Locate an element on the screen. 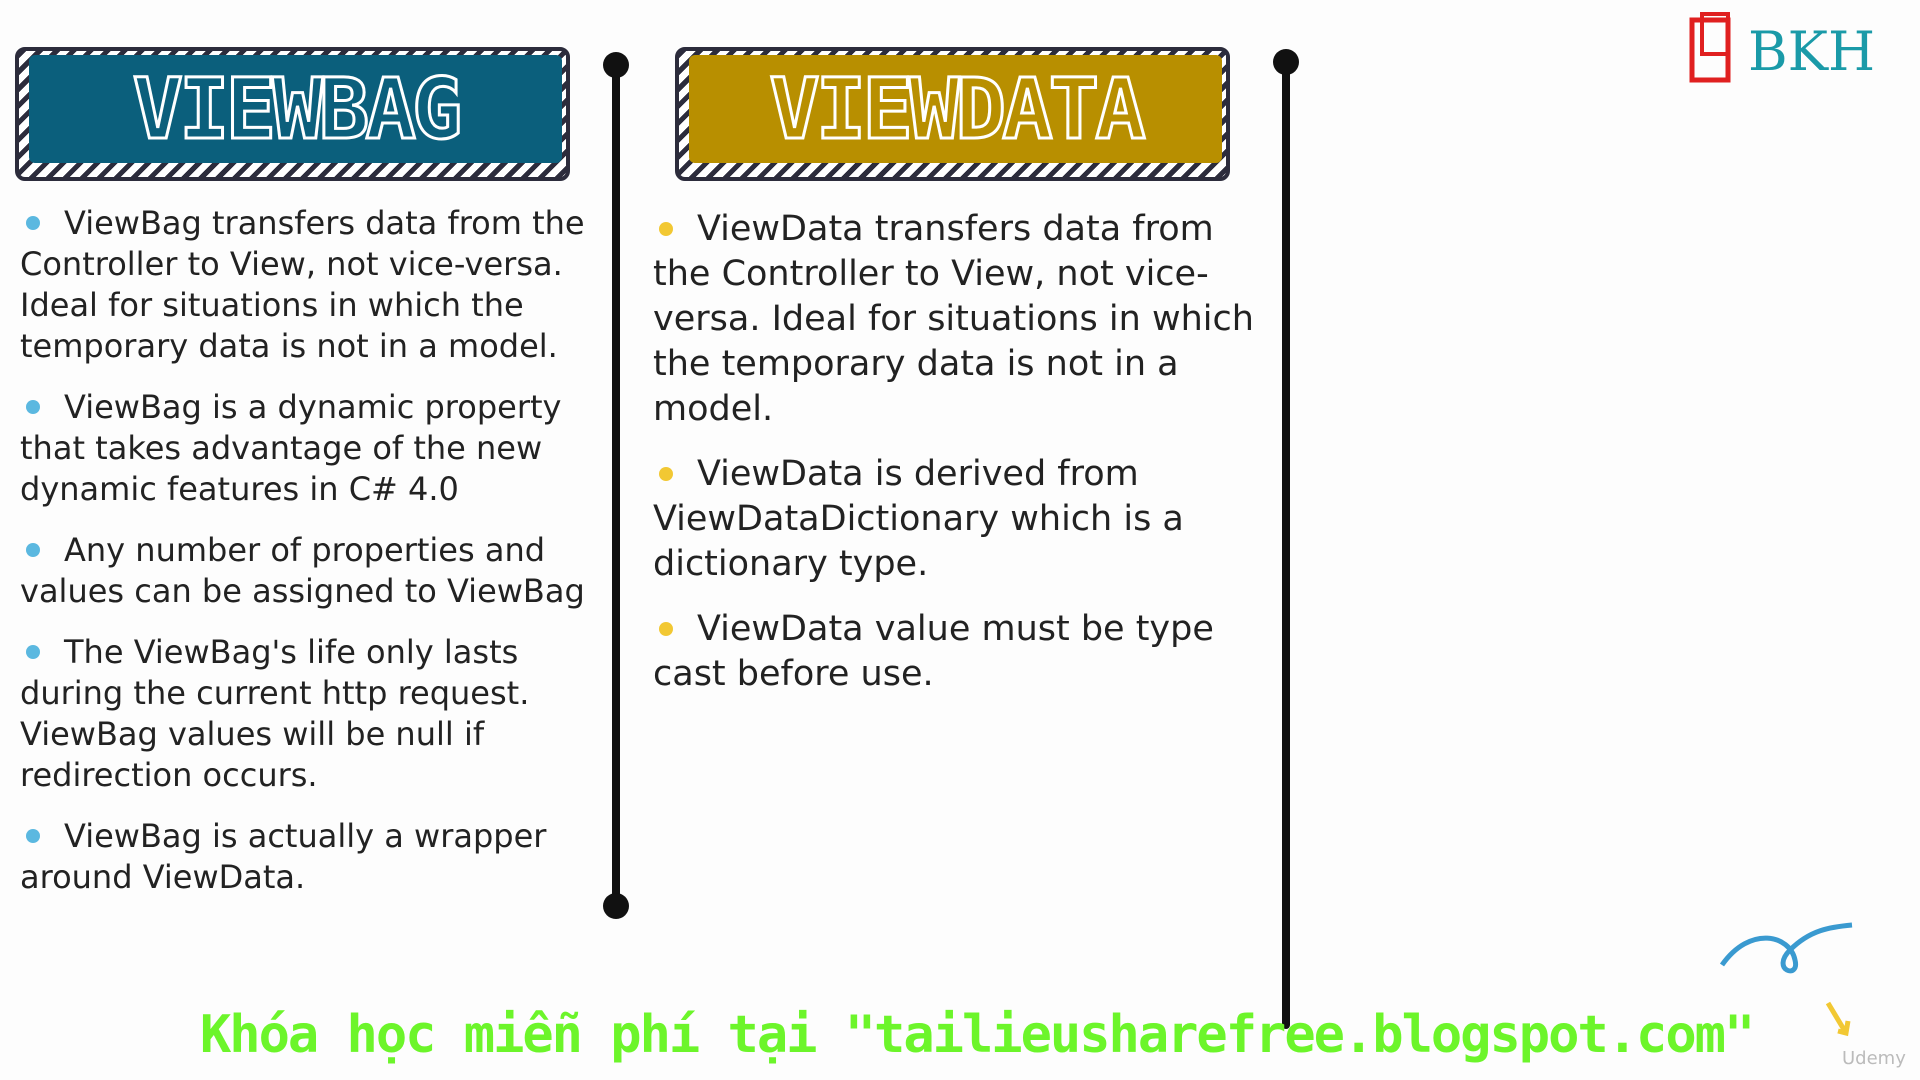  viewbag-title: VIEWBAG is located at coordinates (295, 109).